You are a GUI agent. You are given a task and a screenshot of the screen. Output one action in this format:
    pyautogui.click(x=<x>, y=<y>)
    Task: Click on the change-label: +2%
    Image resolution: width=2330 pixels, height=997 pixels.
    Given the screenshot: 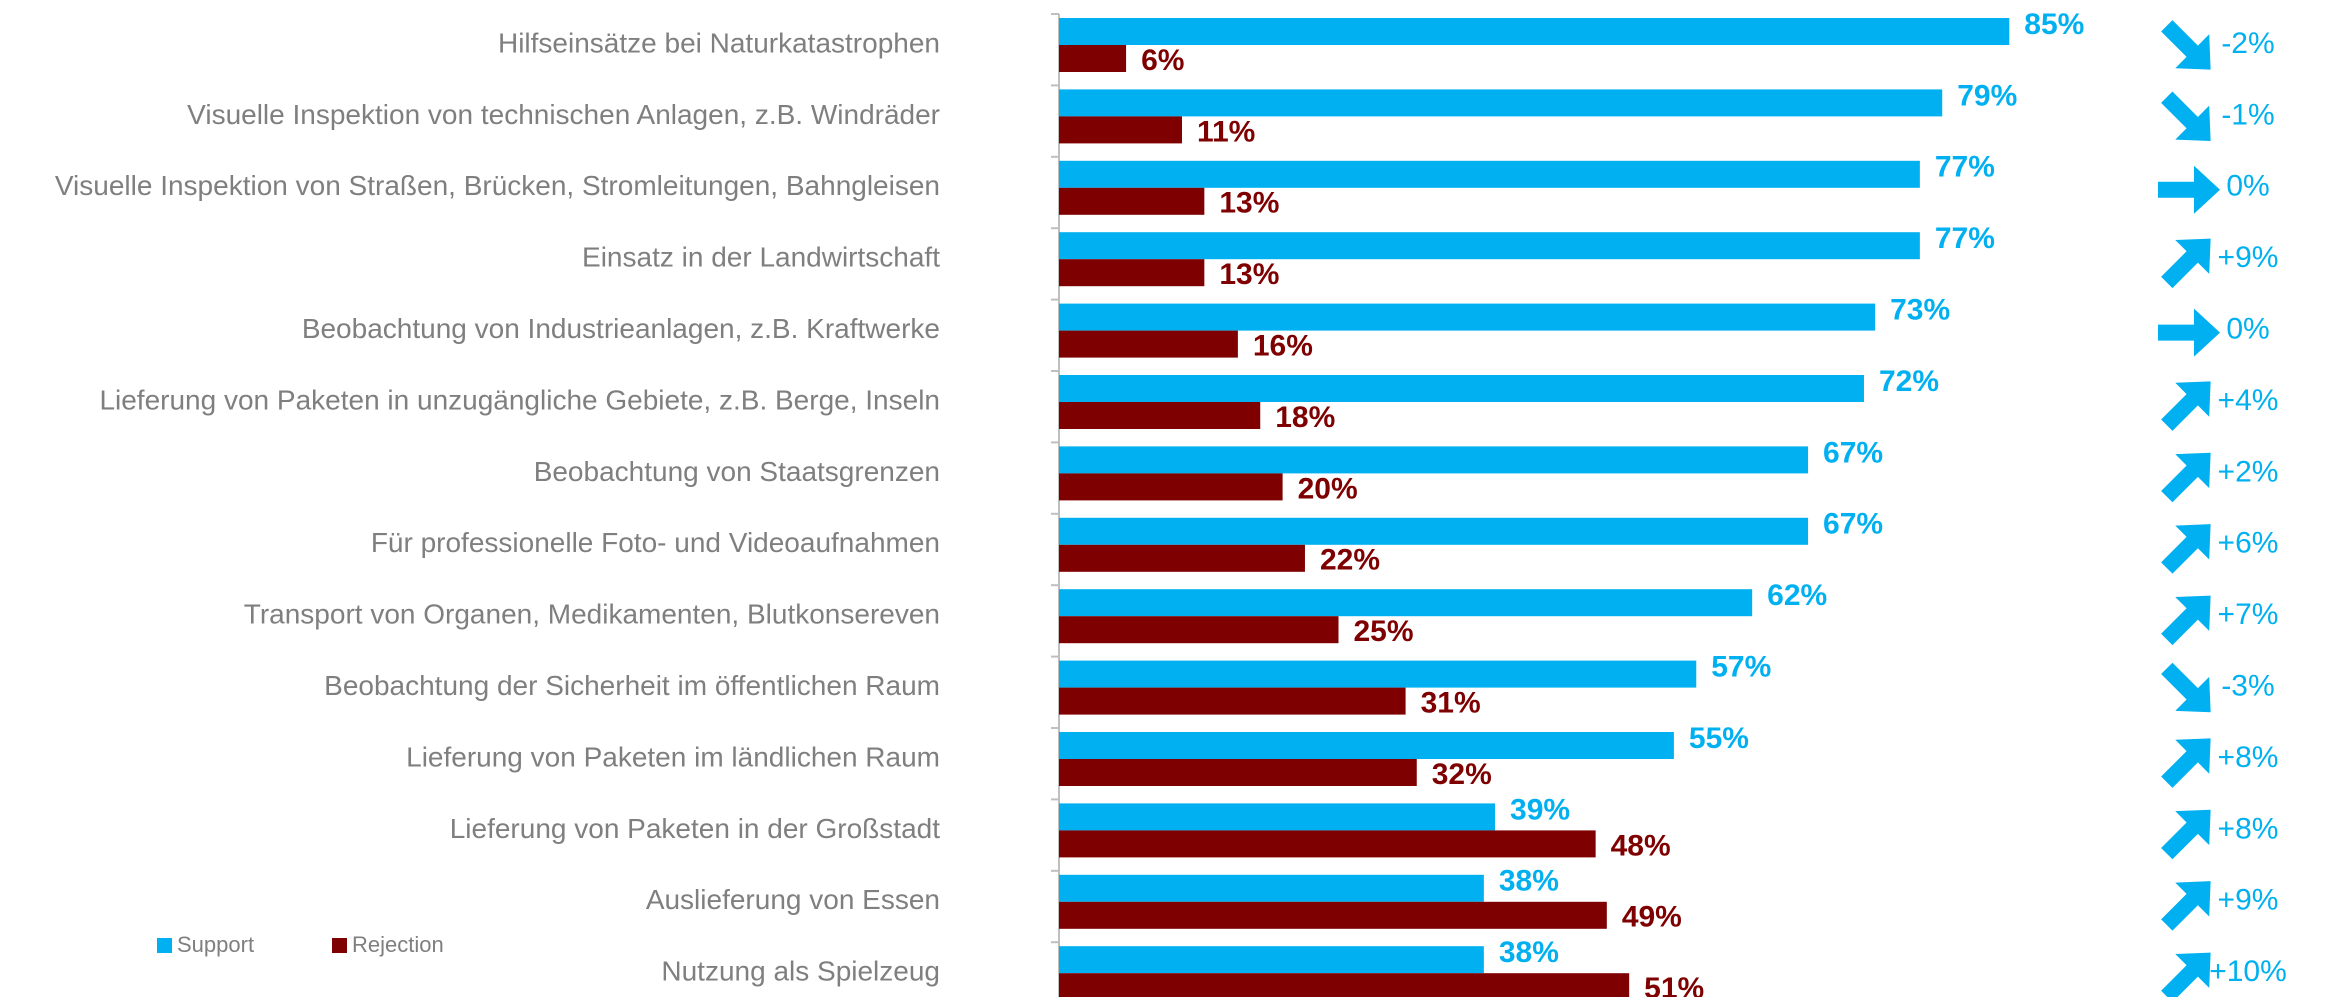 What is the action you would take?
    pyautogui.click(x=2248, y=471)
    